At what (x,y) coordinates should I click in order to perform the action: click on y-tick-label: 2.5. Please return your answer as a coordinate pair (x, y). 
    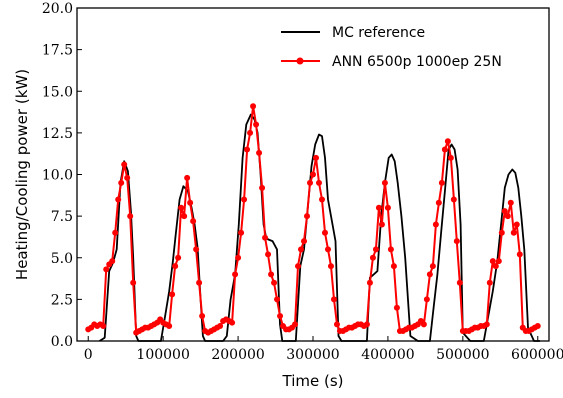
    Looking at the image, I should click on (62, 300).